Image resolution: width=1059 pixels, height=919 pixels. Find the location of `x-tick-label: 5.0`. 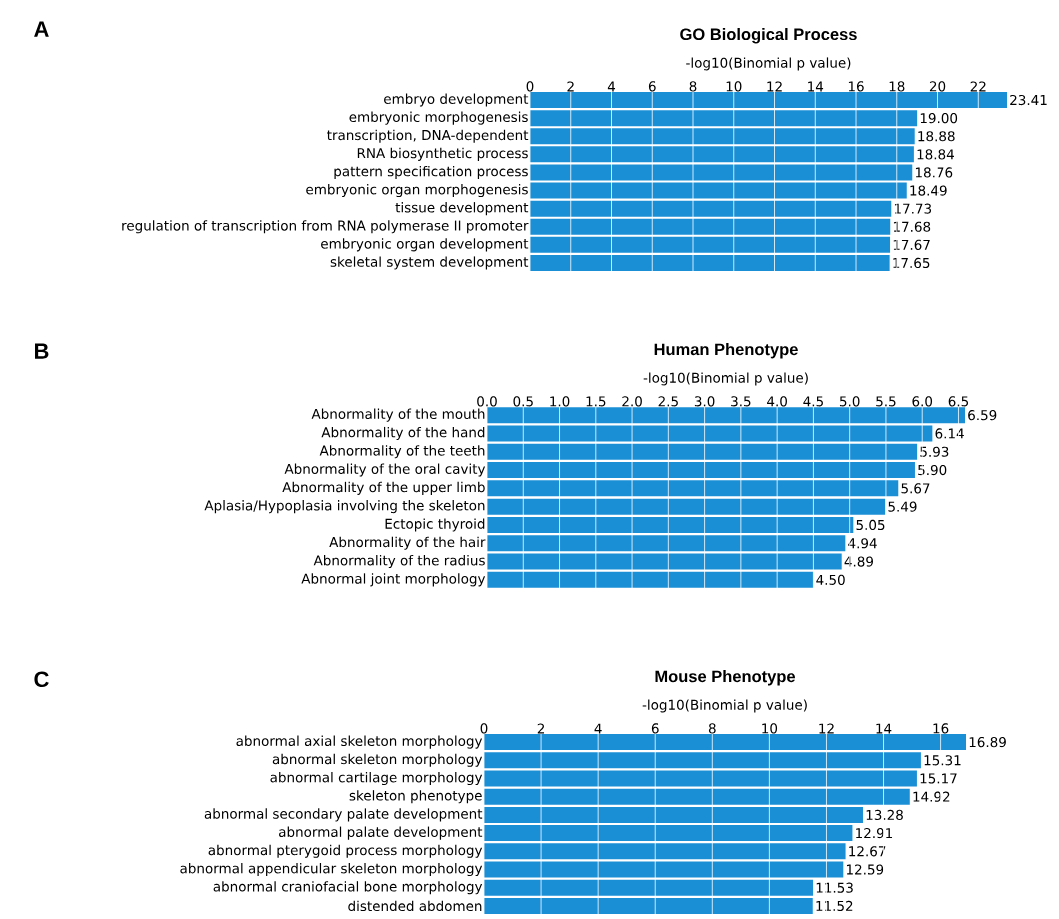

x-tick-label: 5.0 is located at coordinates (849, 401).